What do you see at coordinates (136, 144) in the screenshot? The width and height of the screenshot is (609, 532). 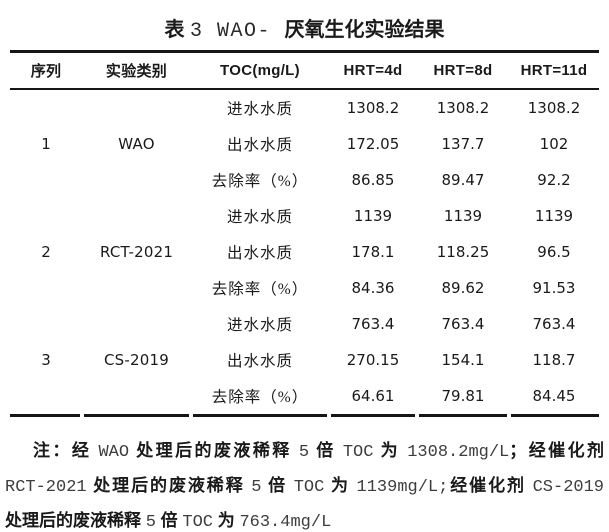 I see `category-cell-1: WAO` at bounding box center [136, 144].